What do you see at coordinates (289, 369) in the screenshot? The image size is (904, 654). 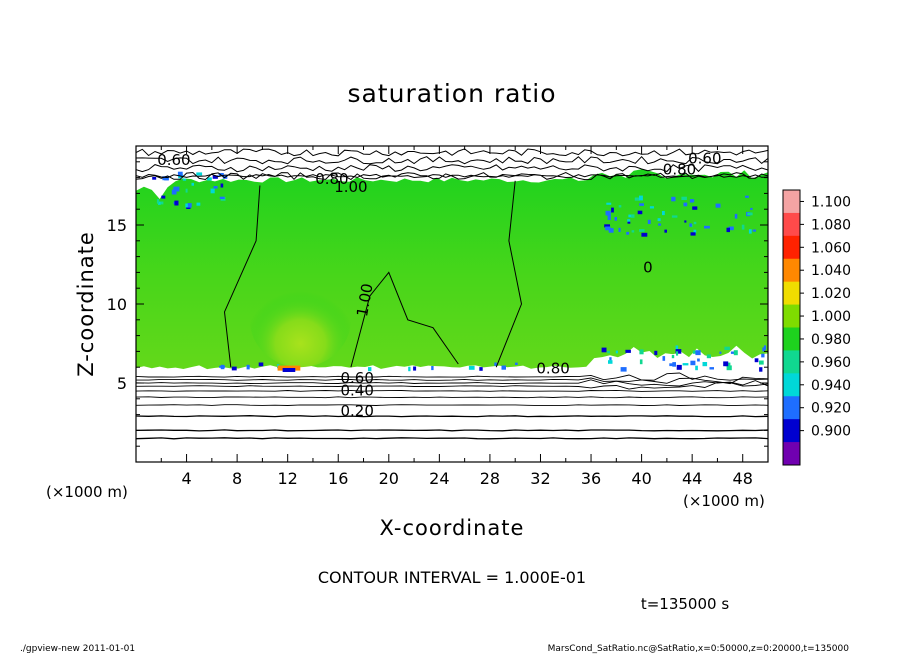 I see `cold-spot` at bounding box center [289, 369].